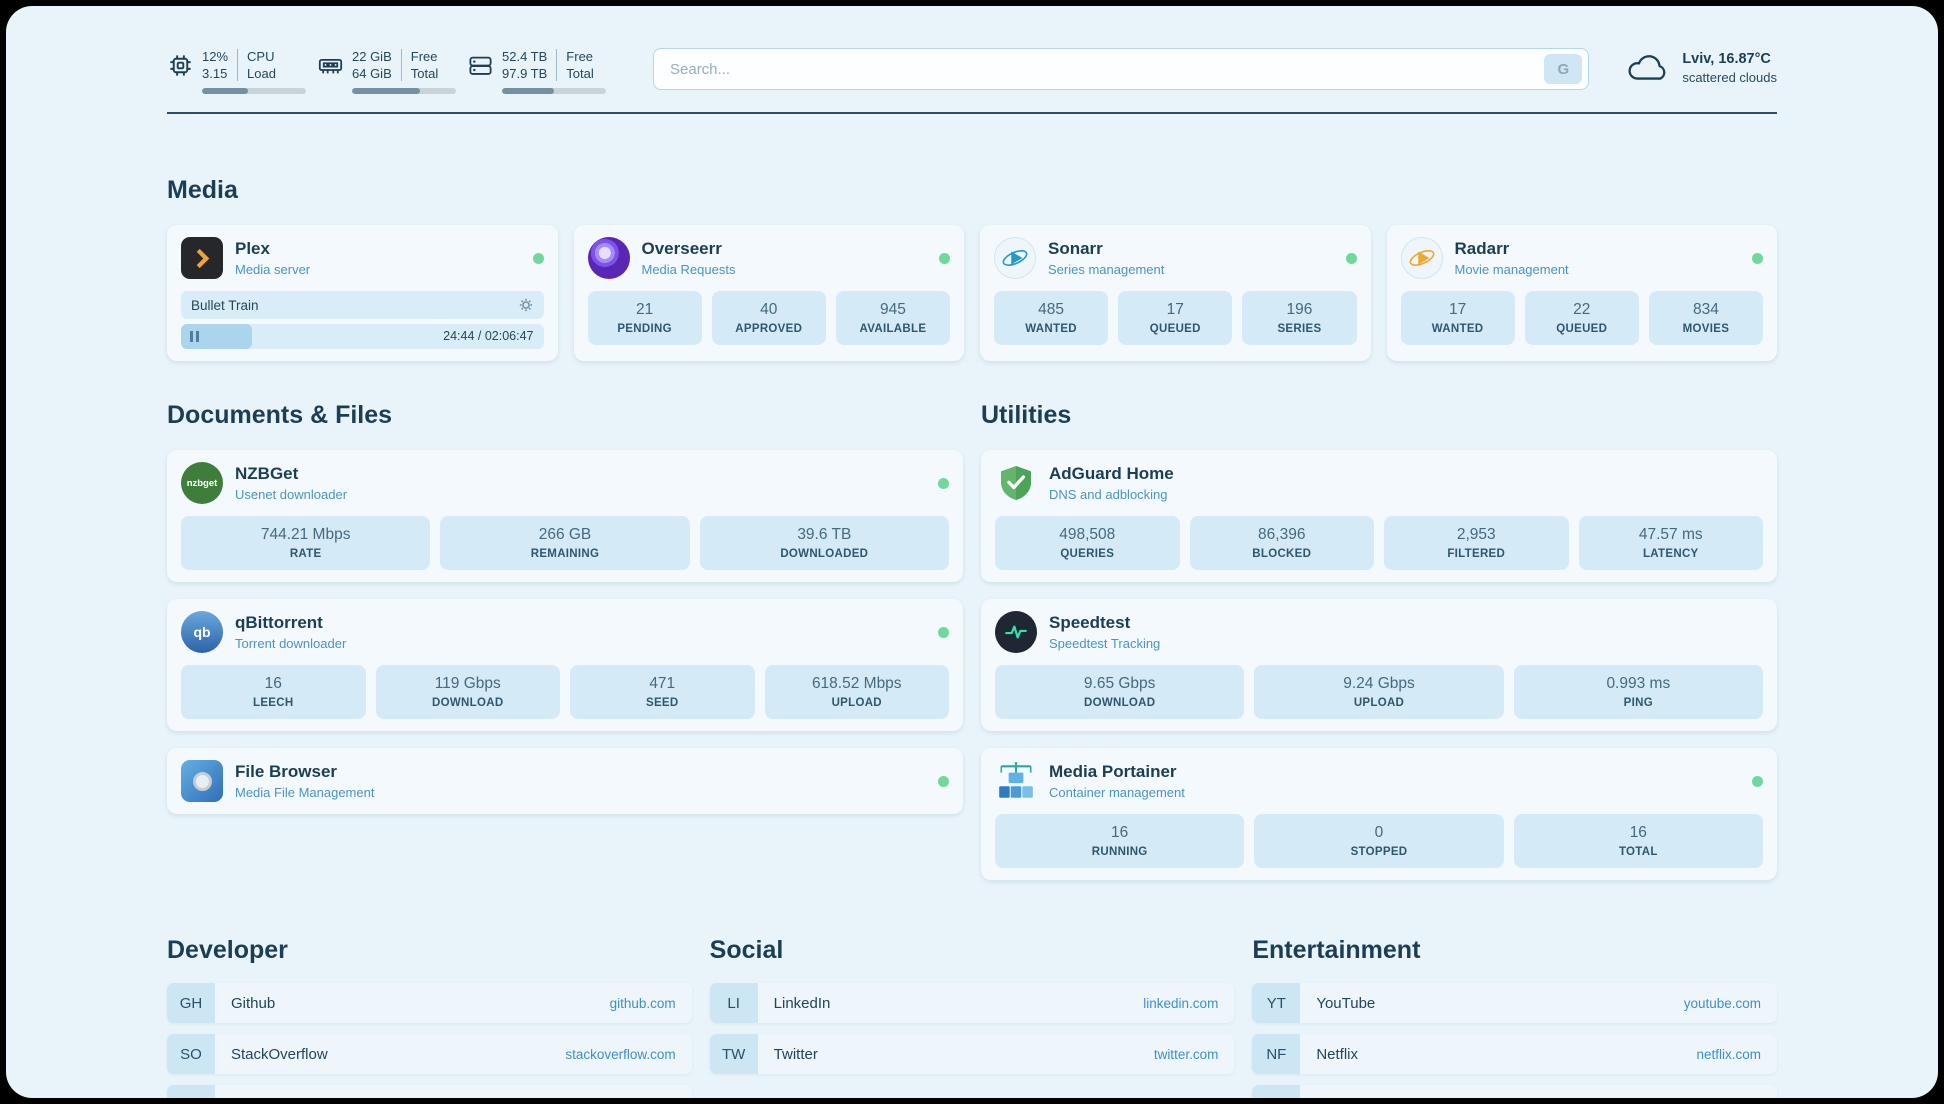 Image resolution: width=1944 pixels, height=1104 pixels. Describe the element at coordinates (1120, 841) in the screenshot. I see `stat-running: 16 RUNNING` at that location.